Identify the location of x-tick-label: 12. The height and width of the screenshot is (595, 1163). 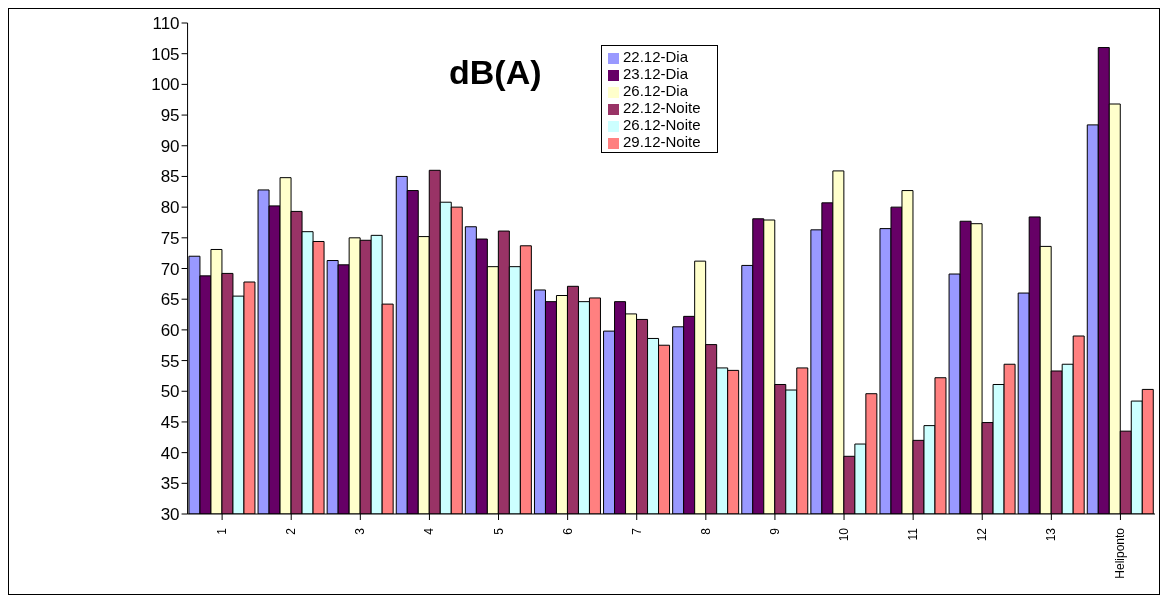
(982, 534).